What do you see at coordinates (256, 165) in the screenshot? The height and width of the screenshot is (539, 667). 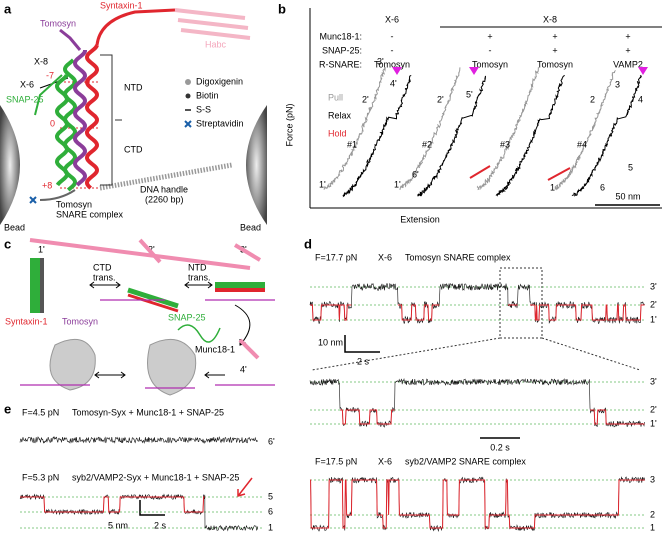 I see `bead` at bounding box center [256, 165].